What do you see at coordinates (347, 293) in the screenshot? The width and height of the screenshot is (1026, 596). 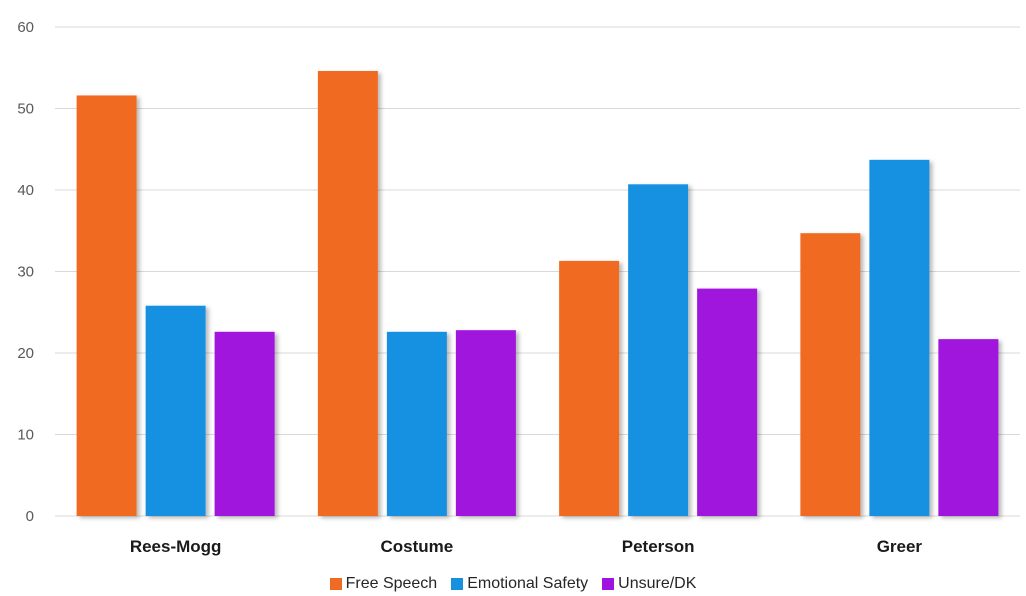 I see `bar-costume-free-speech` at bounding box center [347, 293].